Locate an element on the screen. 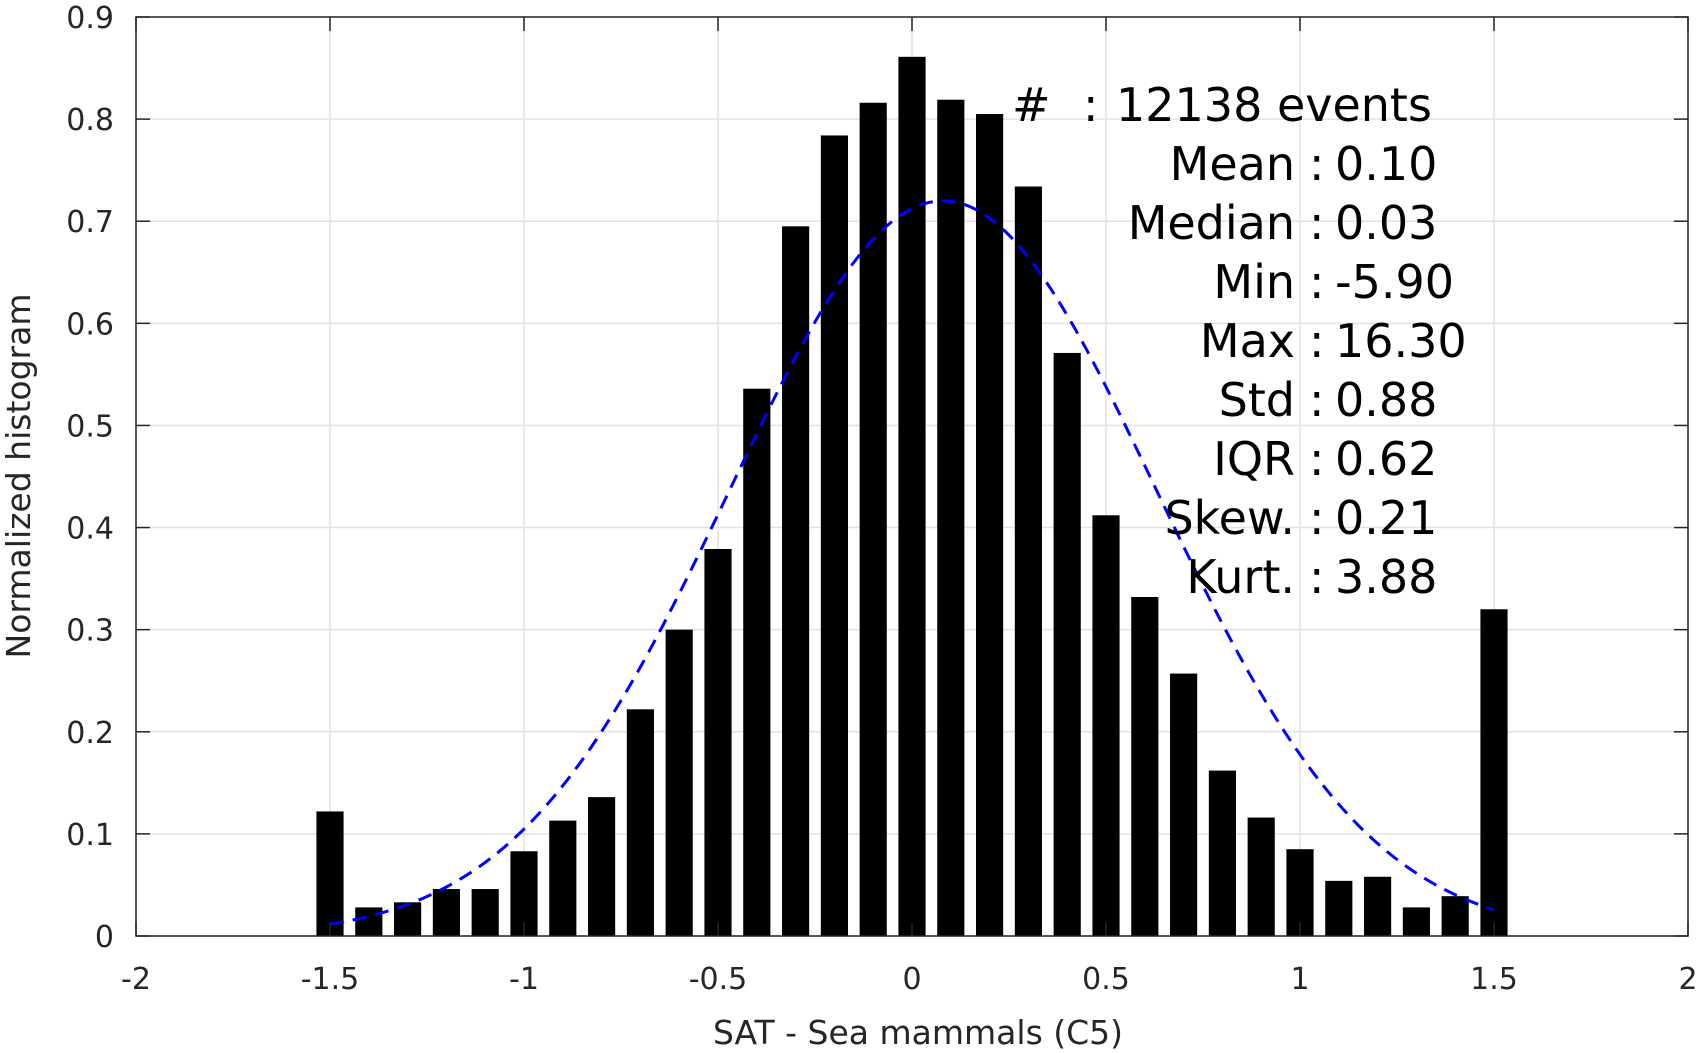 The height and width of the screenshot is (1053, 1703). x-tick-label: -0.5 is located at coordinates (718, 979).